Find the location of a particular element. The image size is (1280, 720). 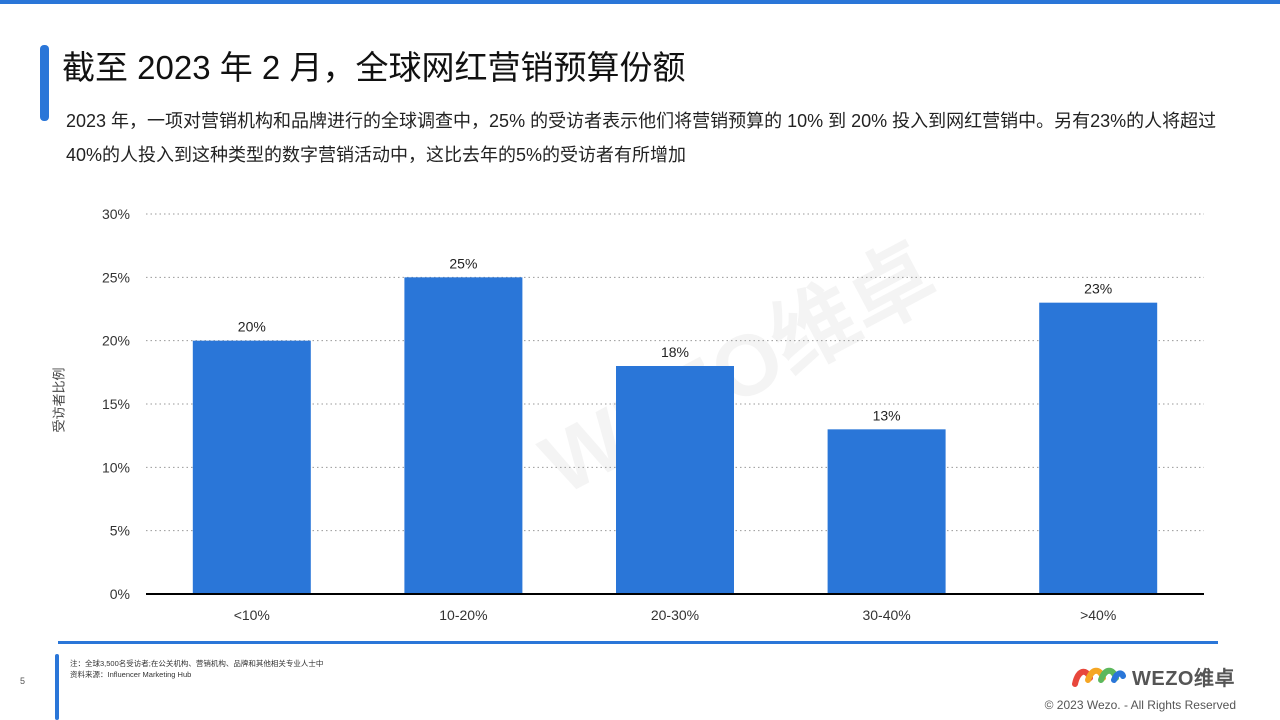

y-tick-label: 20% is located at coordinates (116, 341).